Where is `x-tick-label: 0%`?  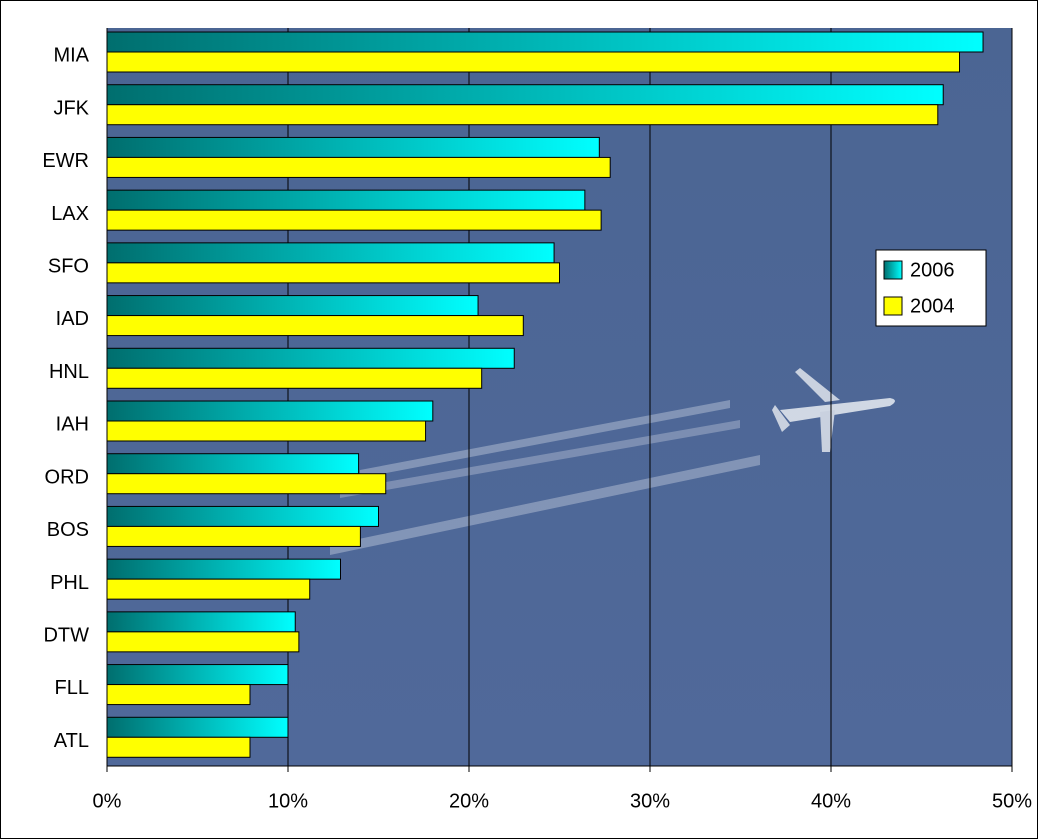
x-tick-label: 0% is located at coordinates (107, 801).